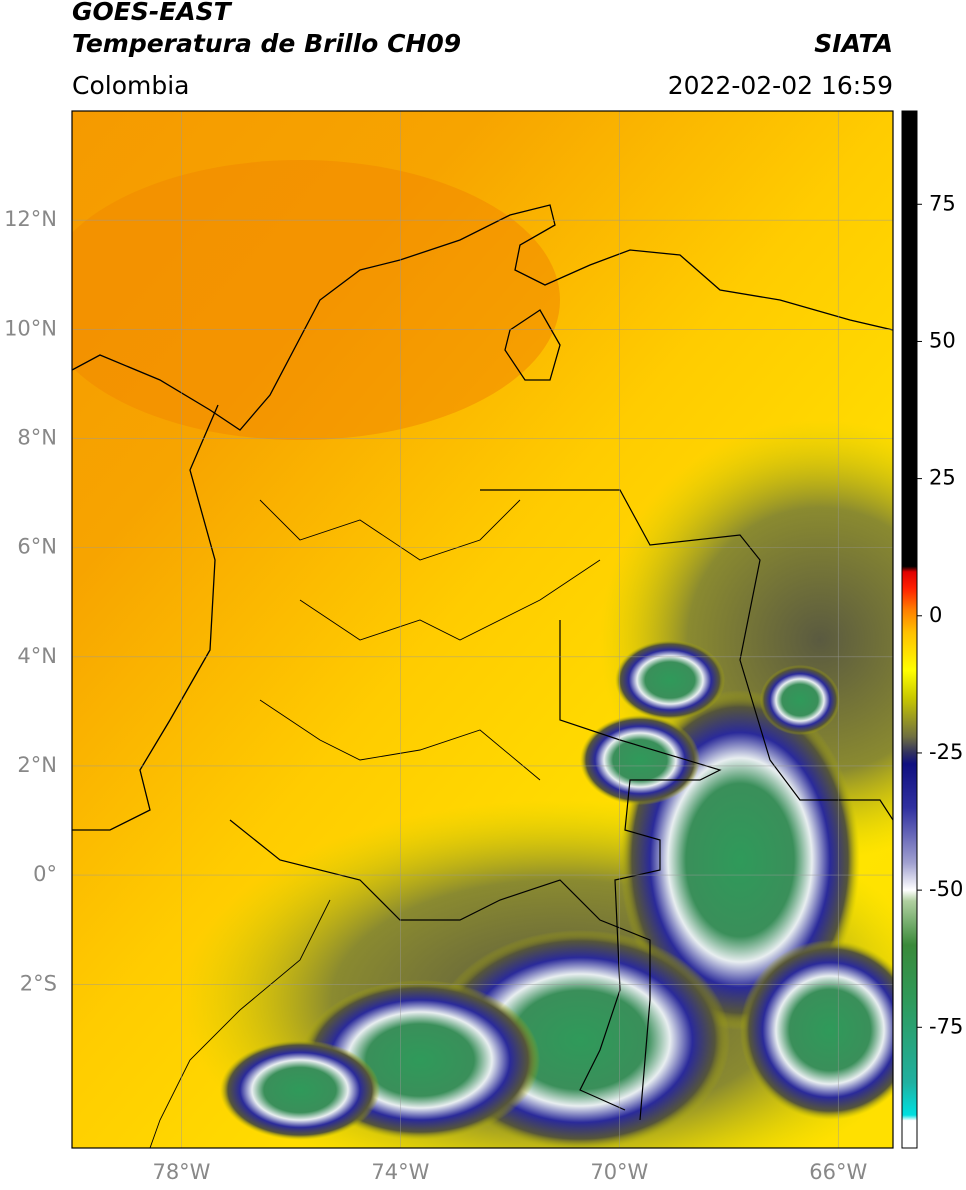 This screenshot has height=1190, width=966. What do you see at coordinates (942, 203) in the screenshot?
I see `colorbar-tick-label: 75` at bounding box center [942, 203].